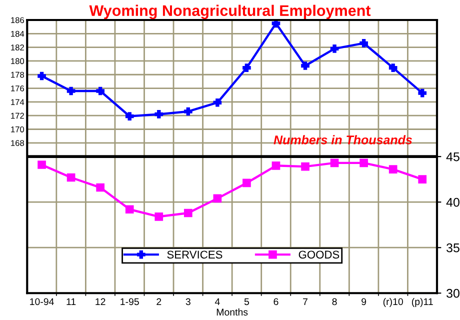  What do you see at coordinates (194, 254) in the screenshot?
I see `legend-label: SERVICES` at bounding box center [194, 254].